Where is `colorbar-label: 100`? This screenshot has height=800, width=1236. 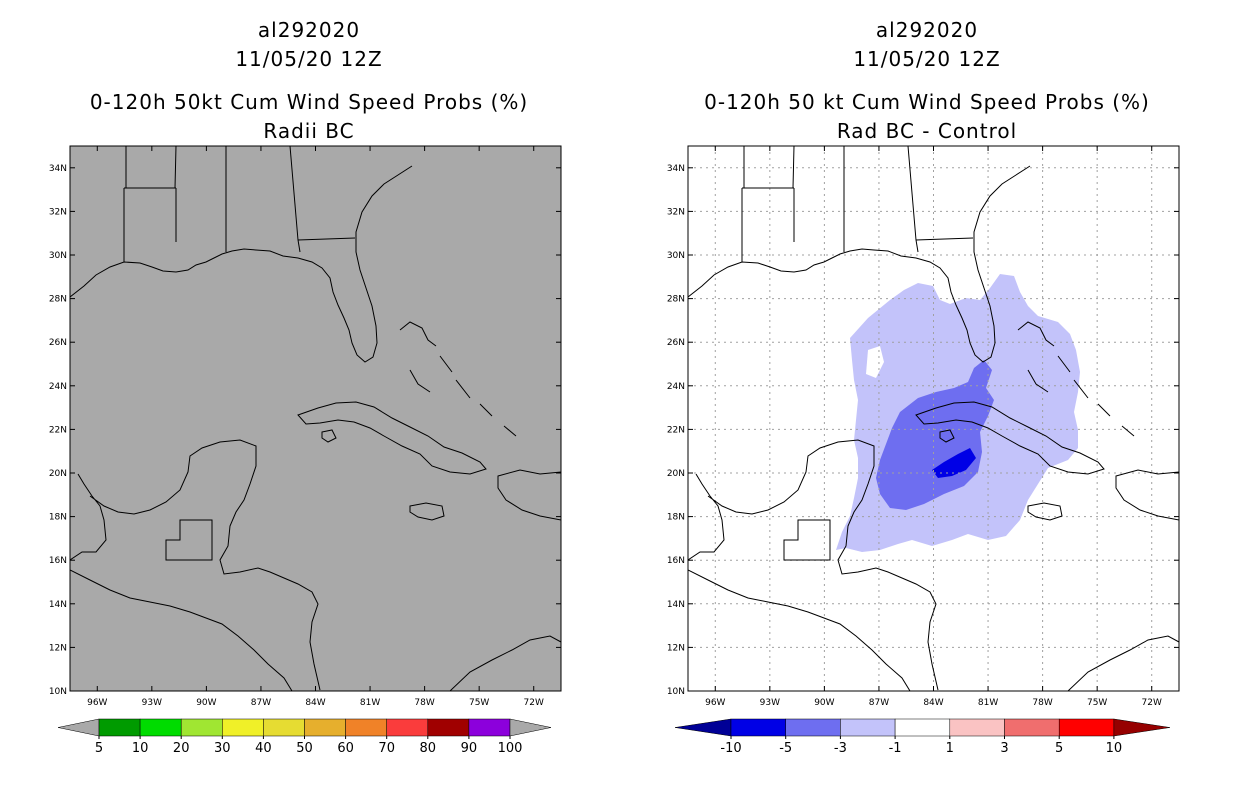 colorbar-label: 100 is located at coordinates (510, 748).